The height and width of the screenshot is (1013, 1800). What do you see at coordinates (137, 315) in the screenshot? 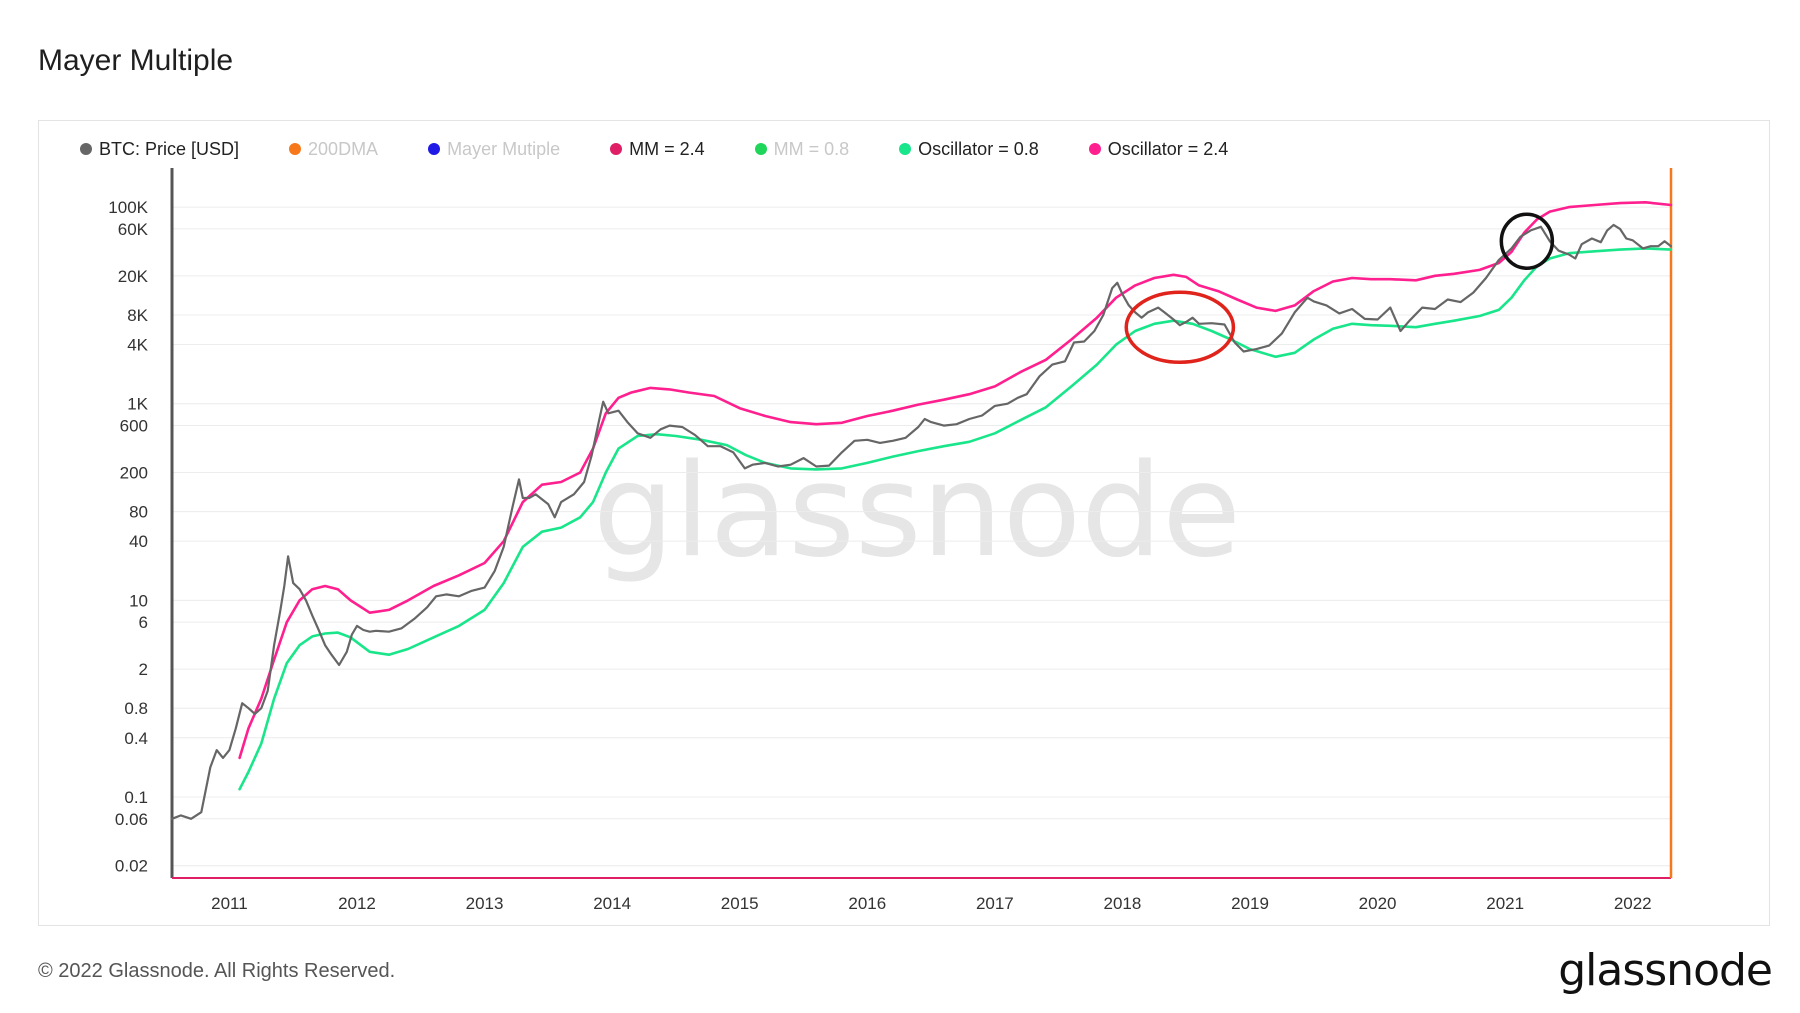
I see `y-tick-label: 8K` at bounding box center [137, 315].